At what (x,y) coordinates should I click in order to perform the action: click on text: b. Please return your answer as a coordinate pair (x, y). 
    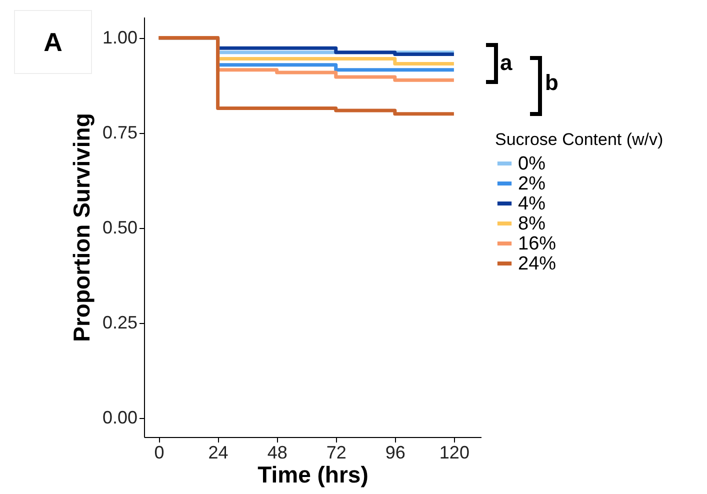
    Looking at the image, I should click on (551, 83).